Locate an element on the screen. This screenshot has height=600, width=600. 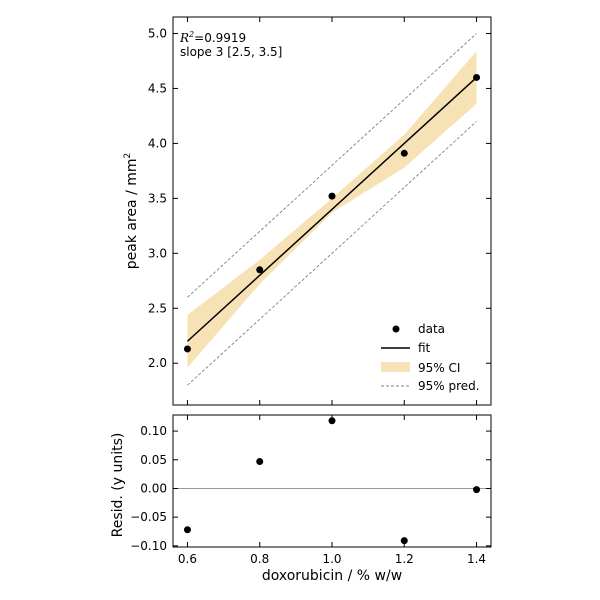
residual-y-tick-label: 0.00 is located at coordinates (153, 488).